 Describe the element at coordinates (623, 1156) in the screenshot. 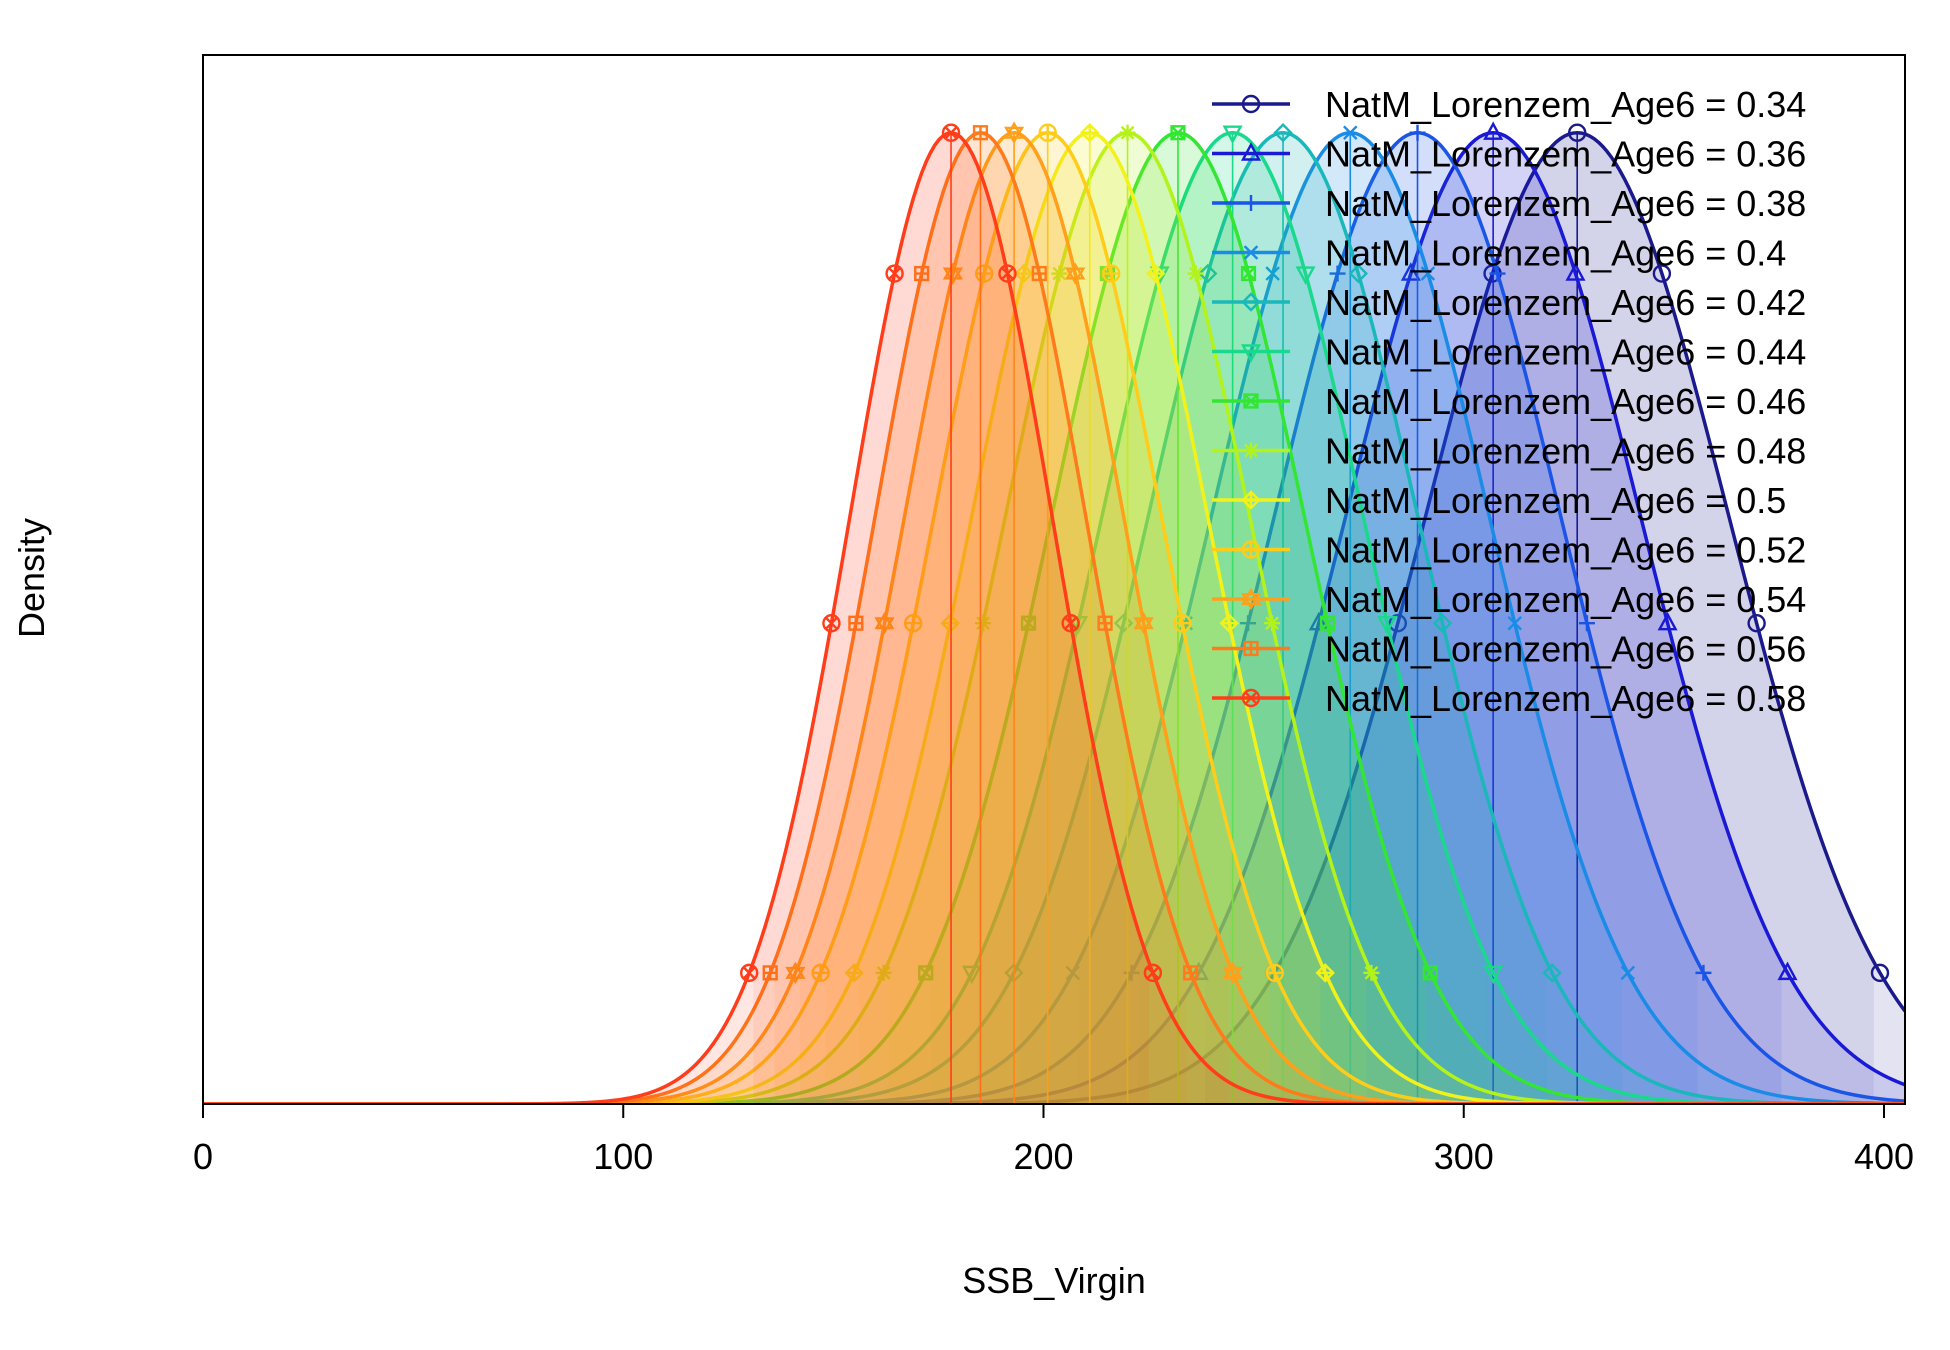

I see `x-tick-label: 100` at that location.